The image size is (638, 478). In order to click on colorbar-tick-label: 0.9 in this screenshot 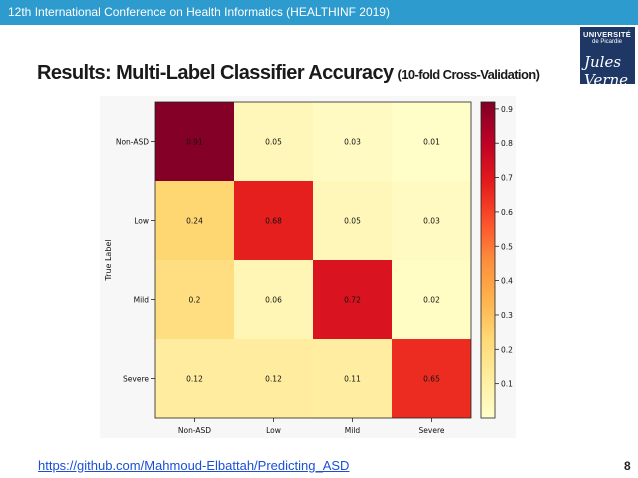, I will do `click(507, 109)`.